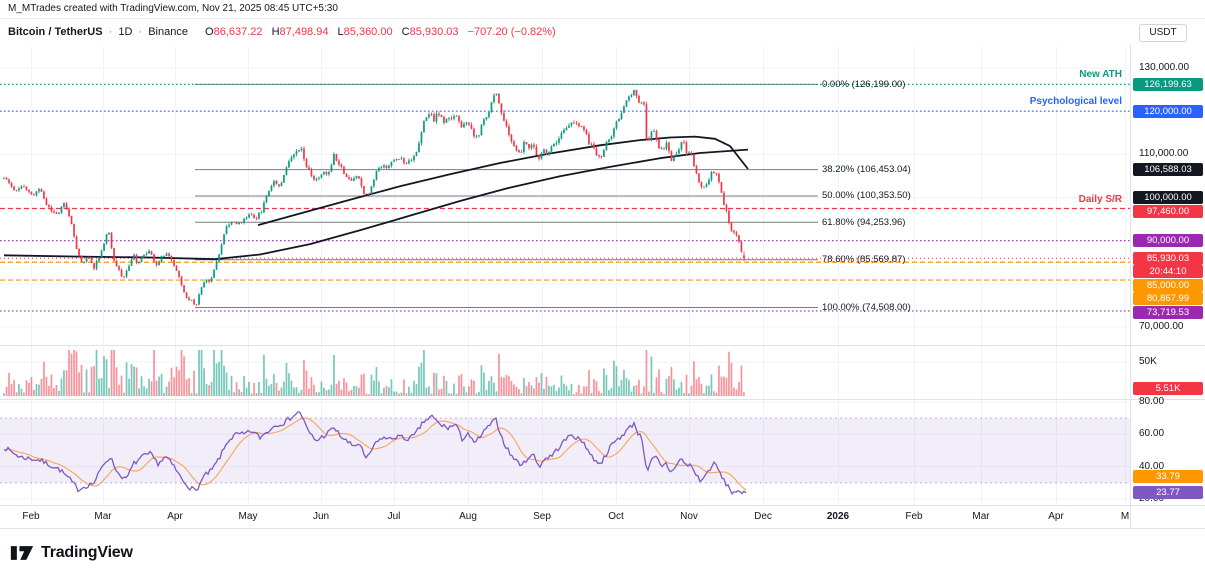  Describe the element at coordinates (1164, 67) in the screenshot. I see `price-axis-label: 130,000.00` at that location.